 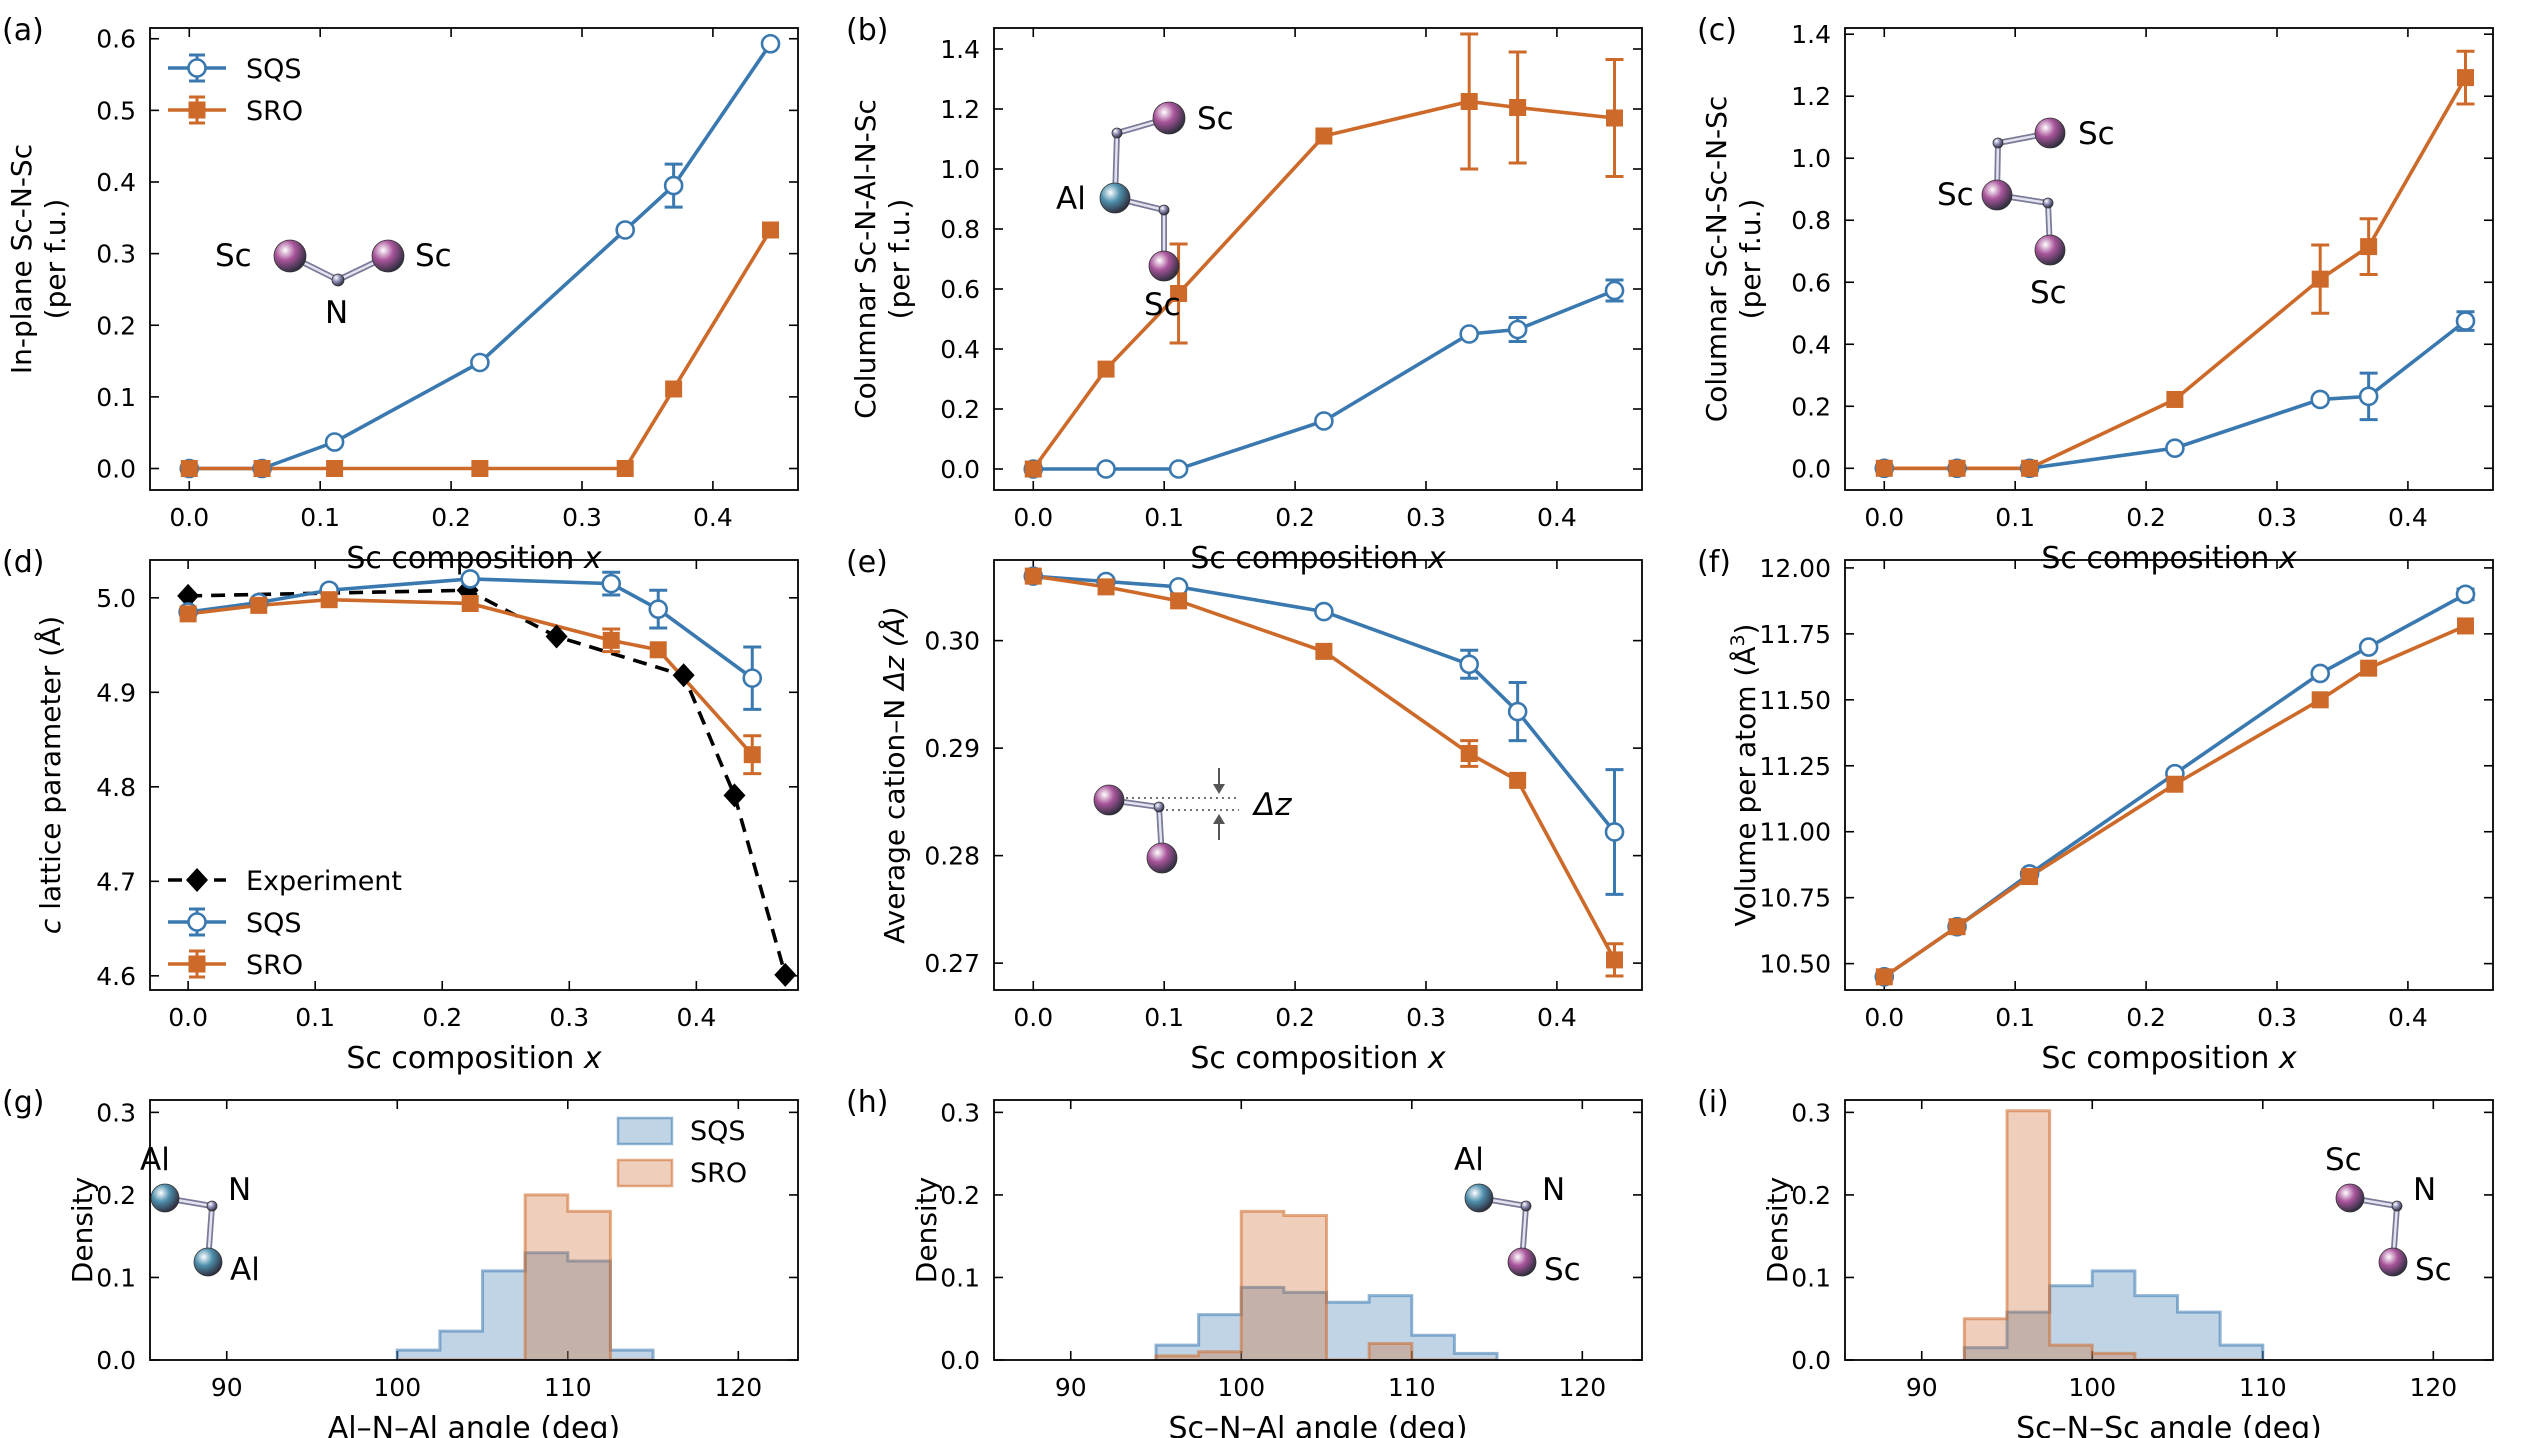 What do you see at coordinates (50, 926) in the screenshot?
I see `y-axis-label-var: c` at bounding box center [50, 926].